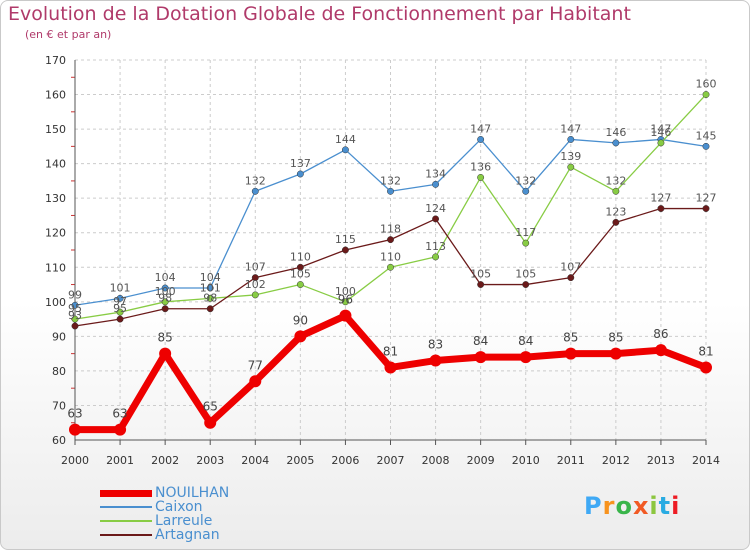 The width and height of the screenshot is (750, 550). Describe the element at coordinates (616, 460) in the screenshot. I see `x-tick-label: 2012` at that location.